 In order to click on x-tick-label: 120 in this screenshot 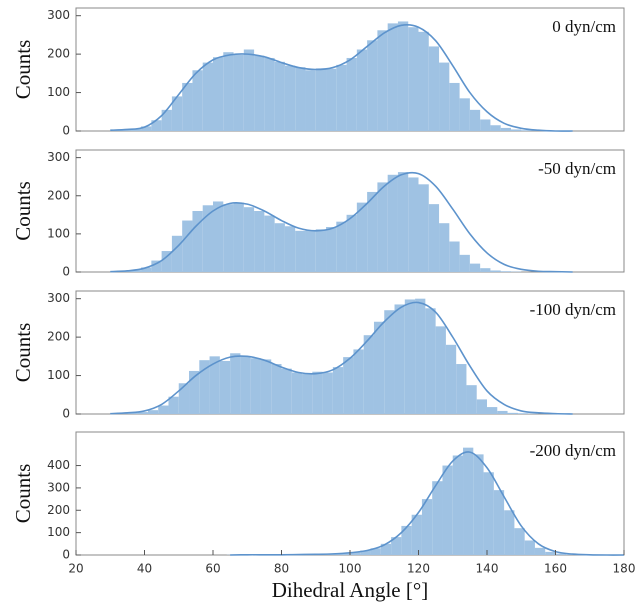, I will do `click(418, 569)`.